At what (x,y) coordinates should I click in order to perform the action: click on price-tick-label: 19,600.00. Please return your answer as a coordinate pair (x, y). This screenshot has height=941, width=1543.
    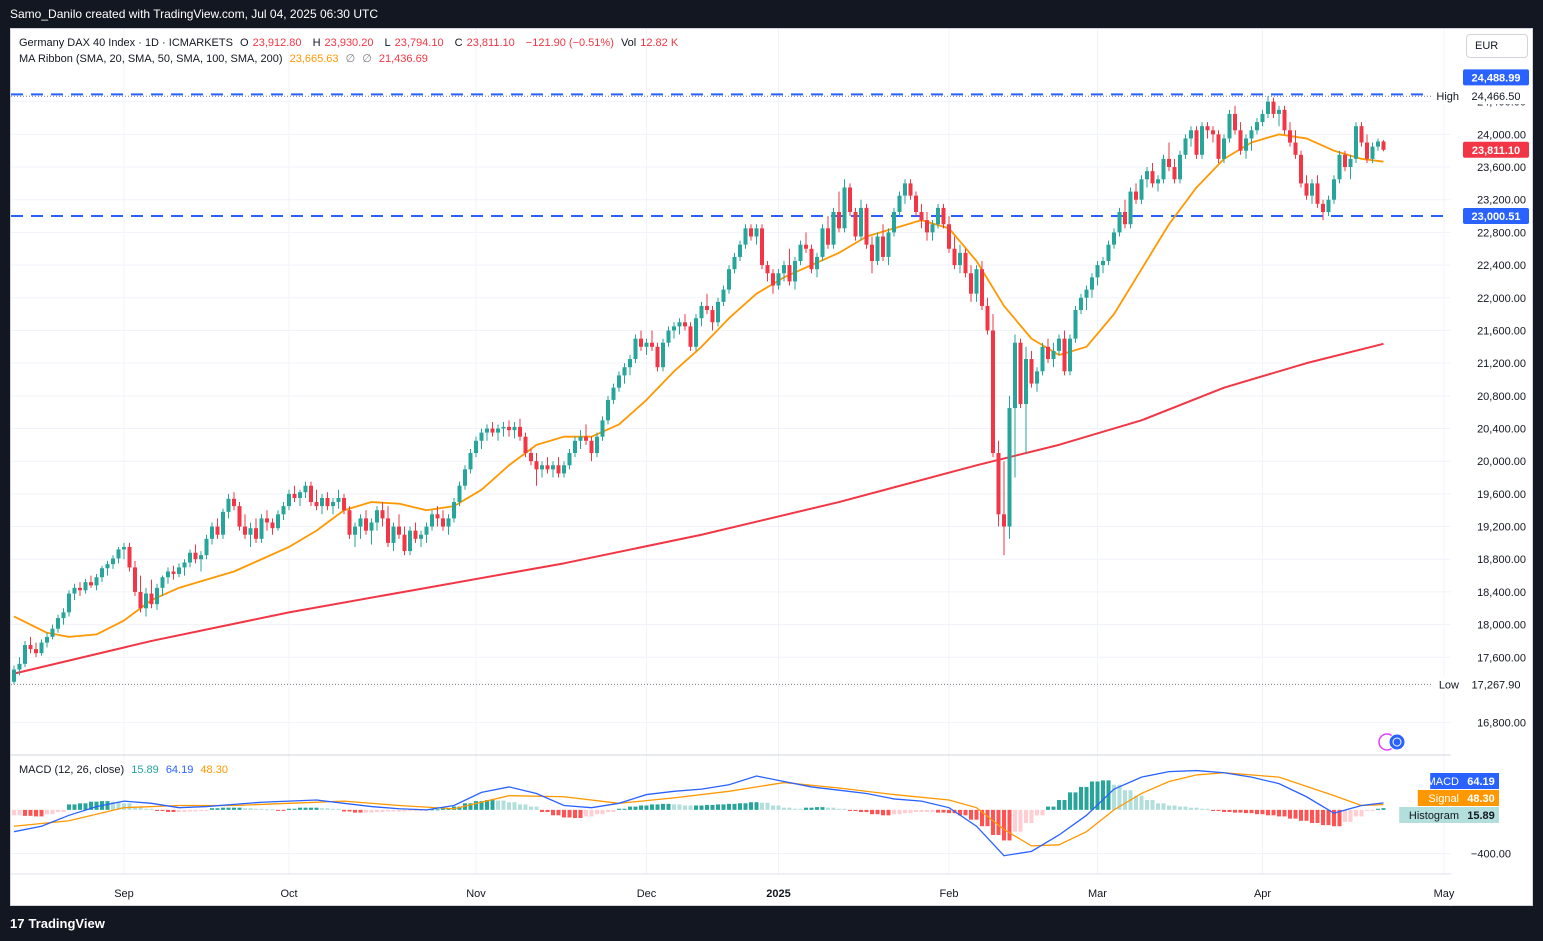
    Looking at the image, I should click on (1501, 495).